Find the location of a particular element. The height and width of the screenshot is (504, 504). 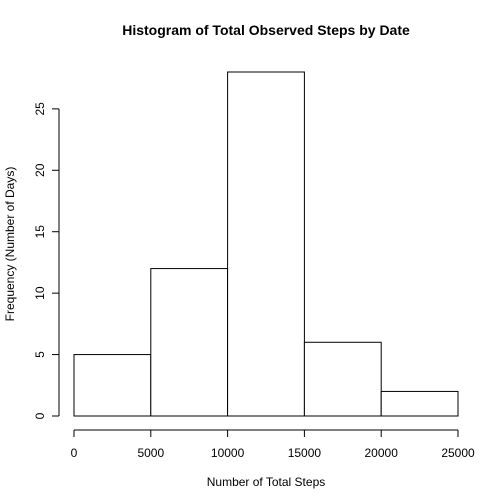

y-tick-label-5: 25 is located at coordinates (40, 109).